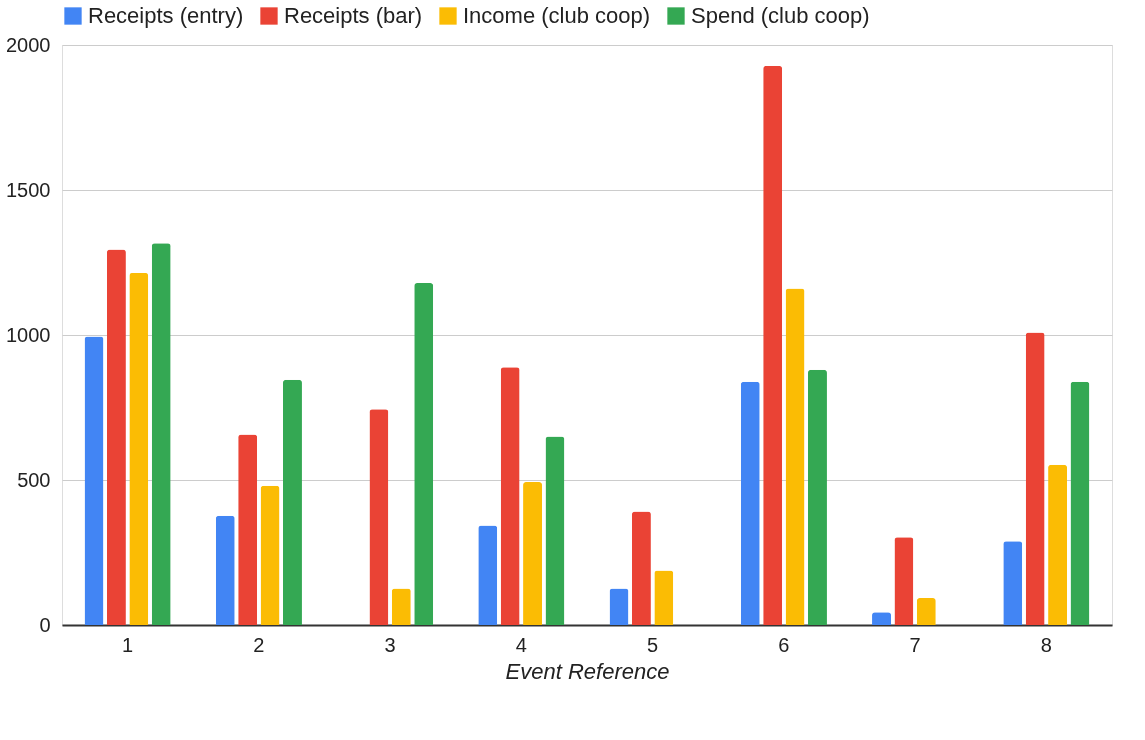  What do you see at coordinates (653, 644) in the screenshot?
I see `x-tick-label: 5` at bounding box center [653, 644].